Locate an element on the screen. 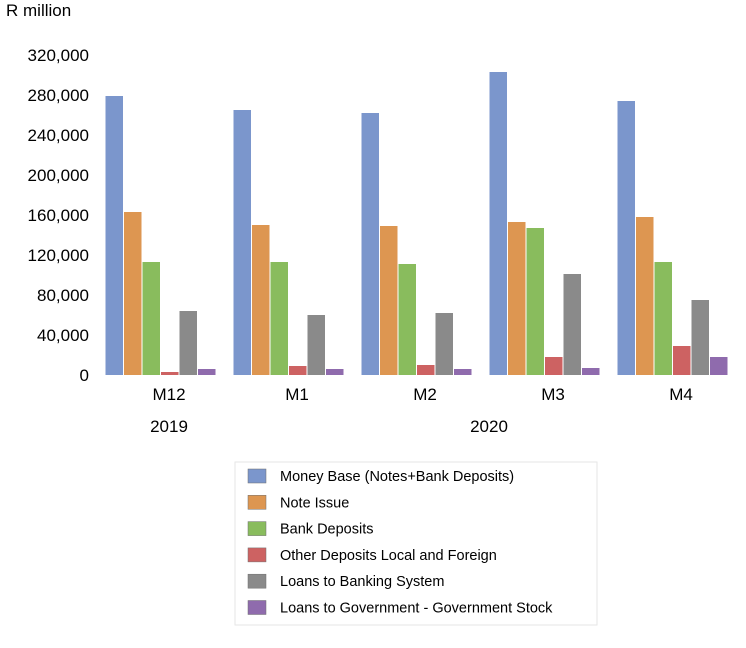  legend-label: Loans to Government - Government Stock is located at coordinates (416, 609).